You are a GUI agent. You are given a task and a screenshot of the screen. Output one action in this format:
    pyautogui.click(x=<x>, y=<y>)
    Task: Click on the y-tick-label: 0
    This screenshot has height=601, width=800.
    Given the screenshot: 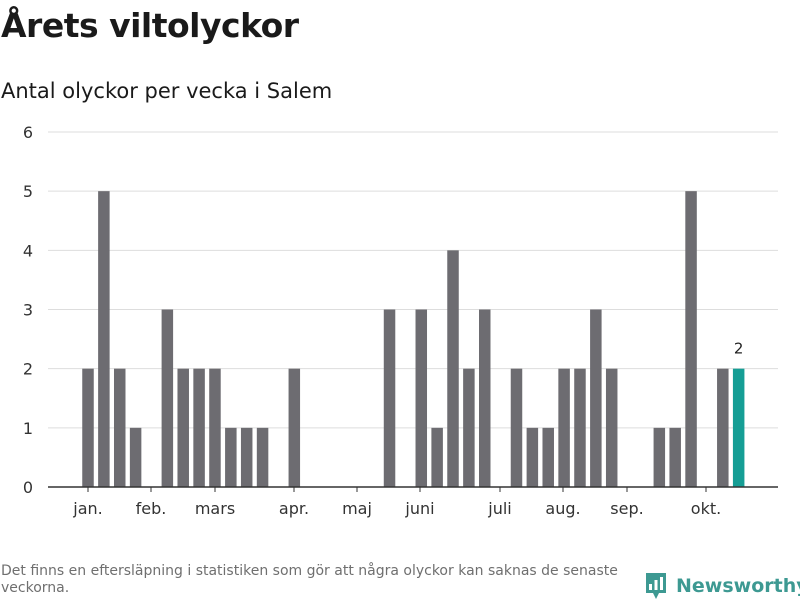 What is the action you would take?
    pyautogui.click(x=28, y=487)
    